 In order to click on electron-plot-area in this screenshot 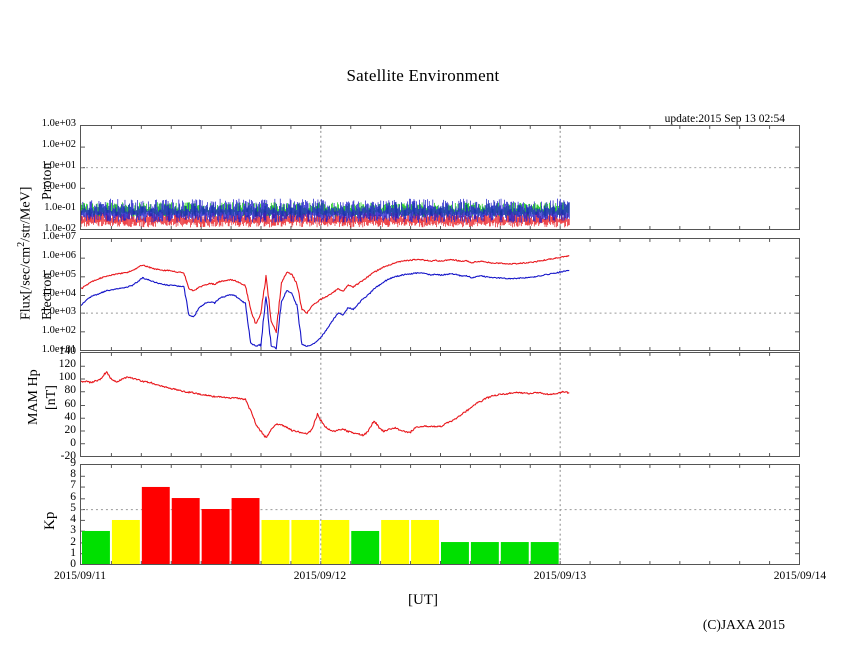, I will do `click(440, 294)`.